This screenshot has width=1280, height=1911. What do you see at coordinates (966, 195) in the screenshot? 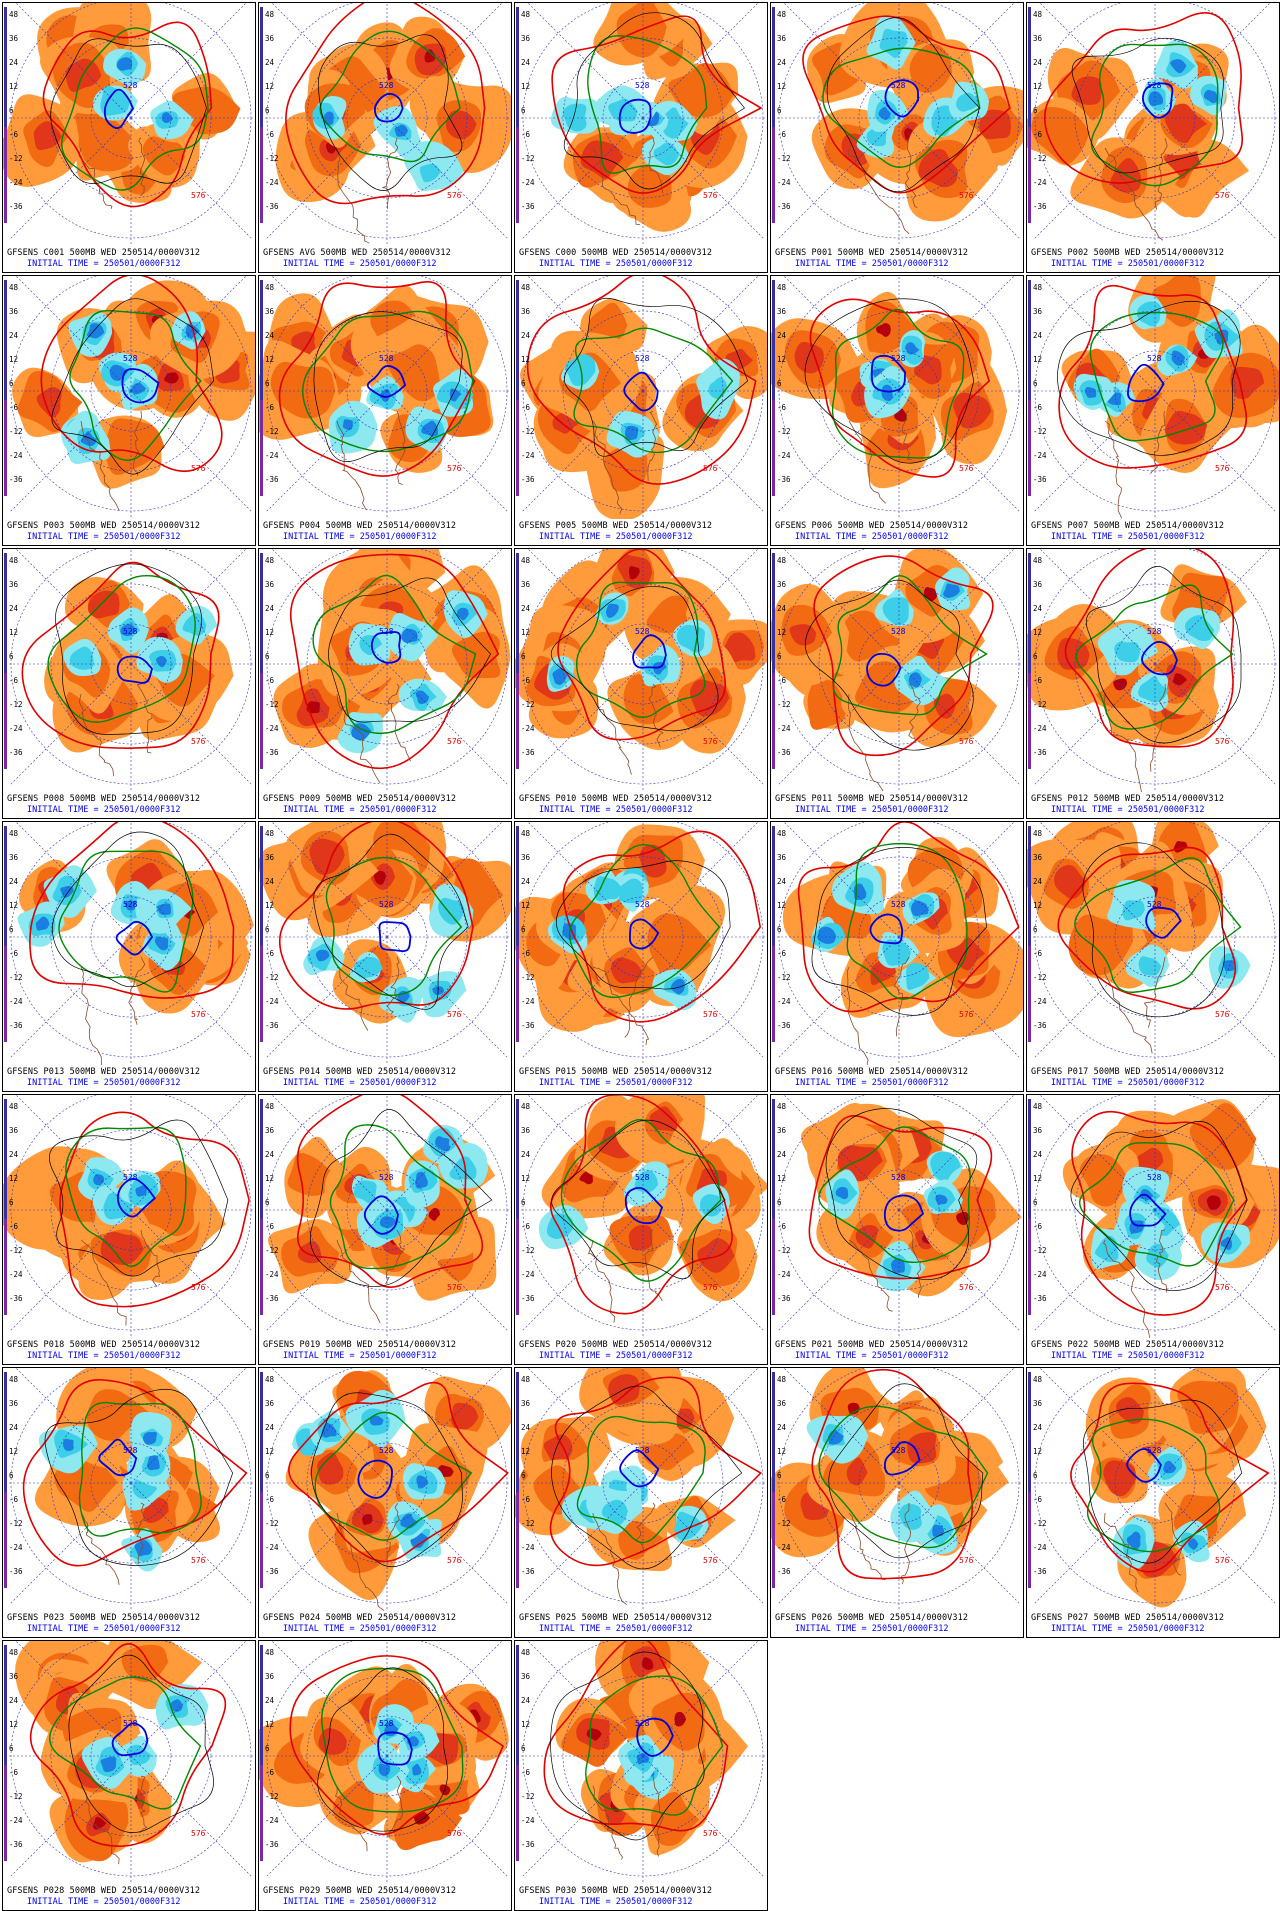
I see `contour-label-576: 576` at bounding box center [966, 195].